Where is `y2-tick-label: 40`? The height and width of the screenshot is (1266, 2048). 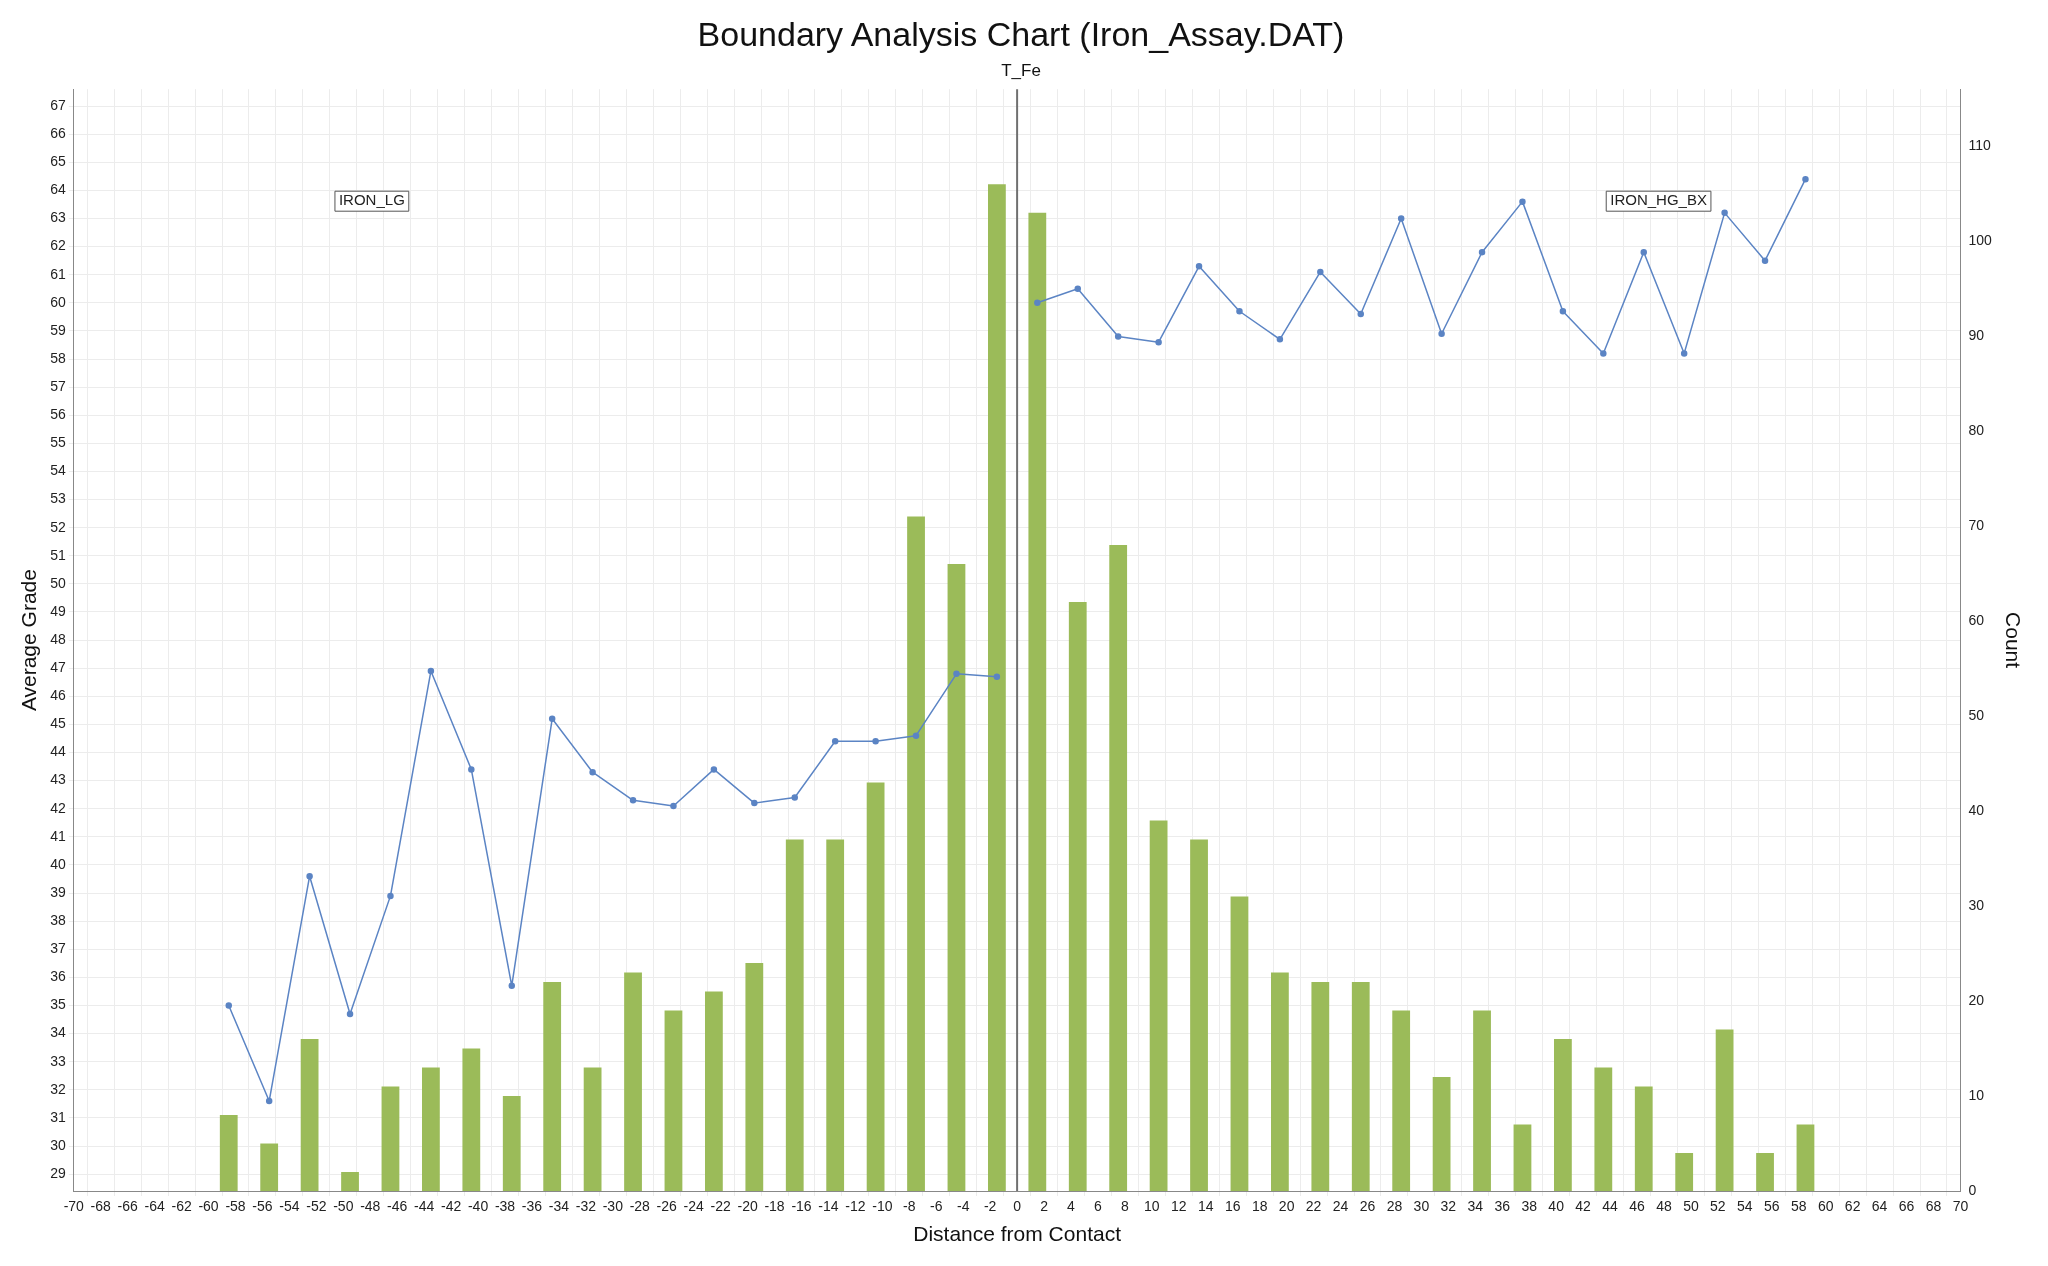
y2-tick-label: 40 is located at coordinates (1976, 809).